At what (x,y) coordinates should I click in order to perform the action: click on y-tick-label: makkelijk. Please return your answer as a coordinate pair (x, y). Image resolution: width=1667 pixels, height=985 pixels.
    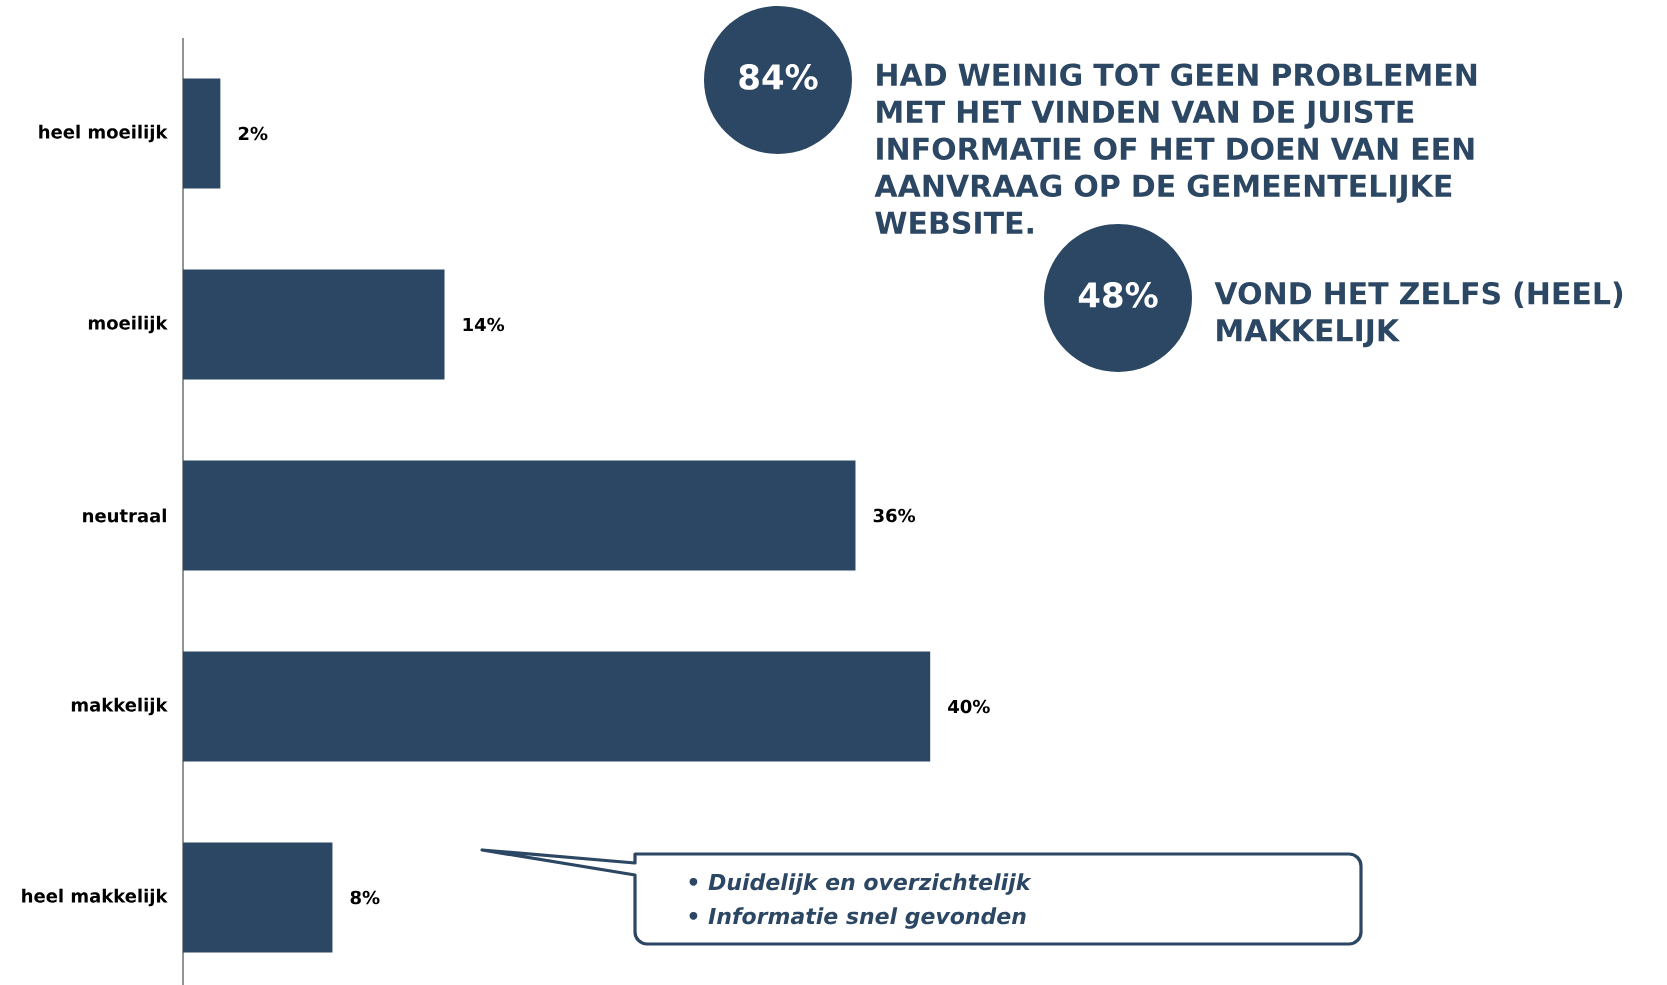
    Looking at the image, I should click on (119, 706).